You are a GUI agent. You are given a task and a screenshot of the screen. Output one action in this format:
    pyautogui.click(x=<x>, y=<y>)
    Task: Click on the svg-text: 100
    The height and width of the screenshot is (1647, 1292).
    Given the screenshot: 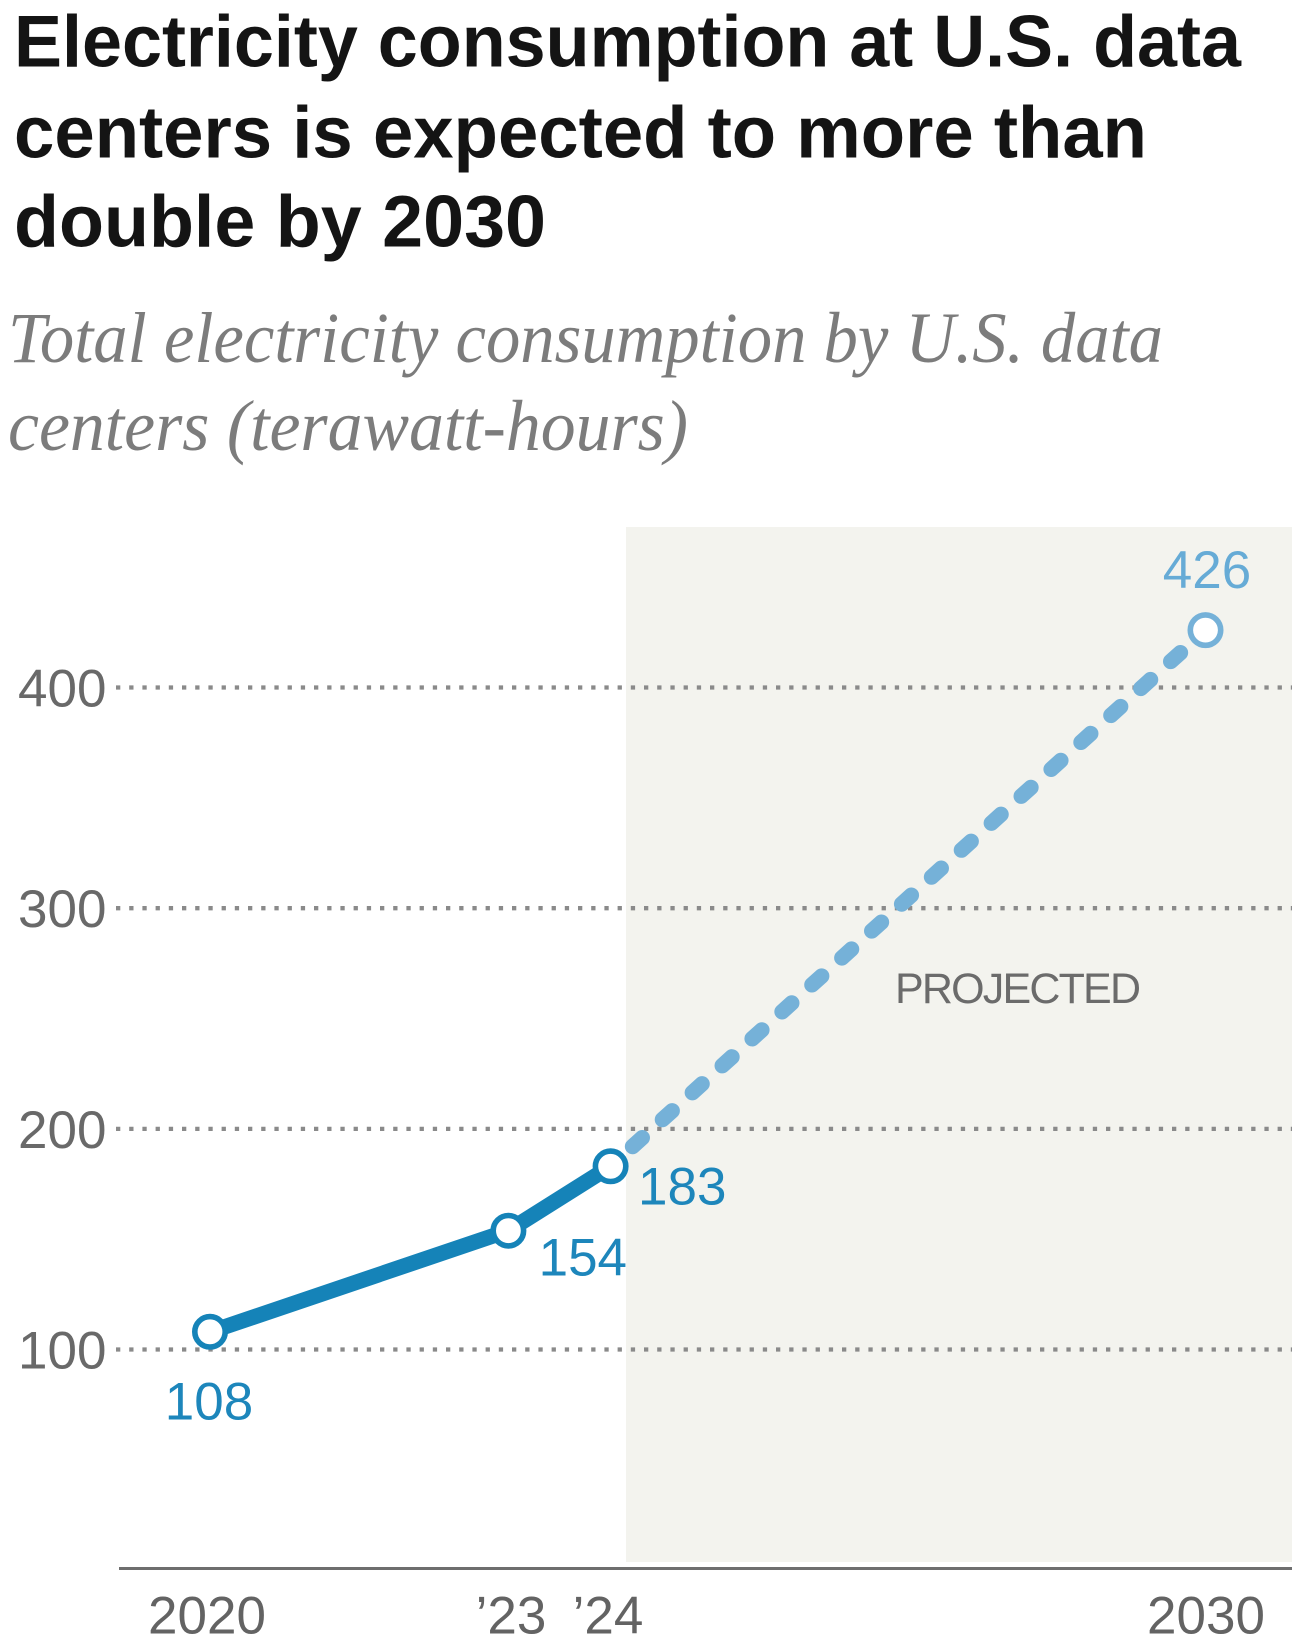 What is the action you would take?
    pyautogui.click(x=62, y=1351)
    